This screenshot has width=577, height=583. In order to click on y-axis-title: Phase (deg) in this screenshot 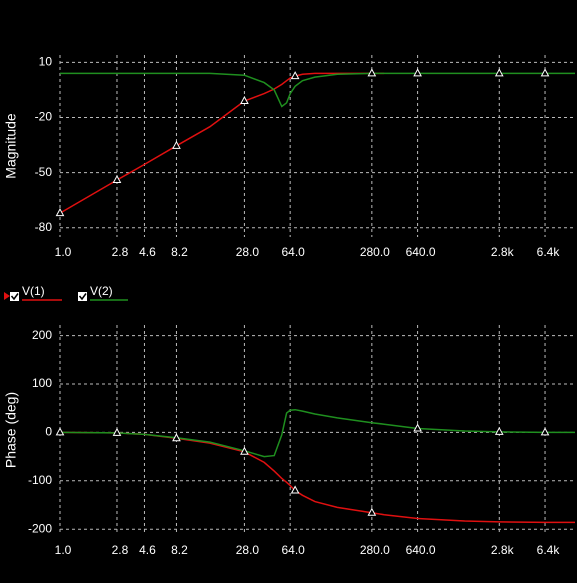, I will do `click(11, 430)`.